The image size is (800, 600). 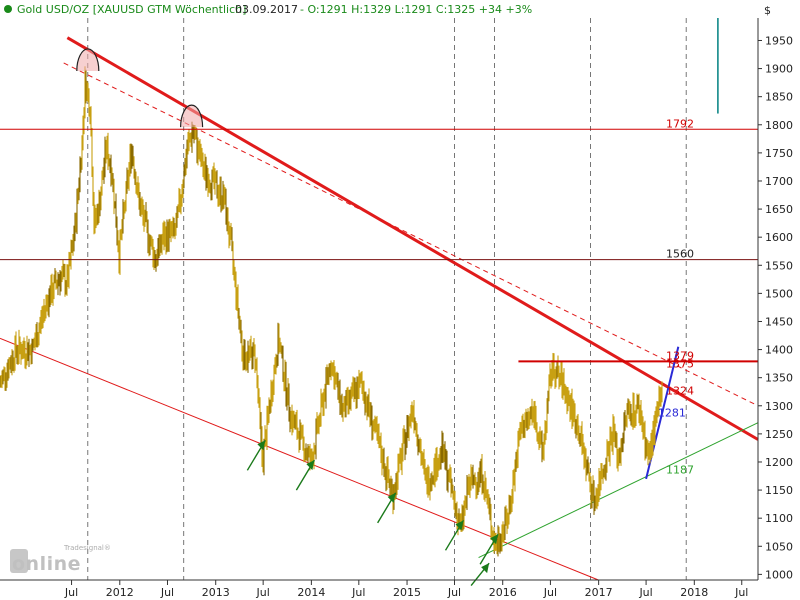 What do you see at coordinates (779, 434) in the screenshot?
I see `y-tick-label: 1250` at bounding box center [779, 434].